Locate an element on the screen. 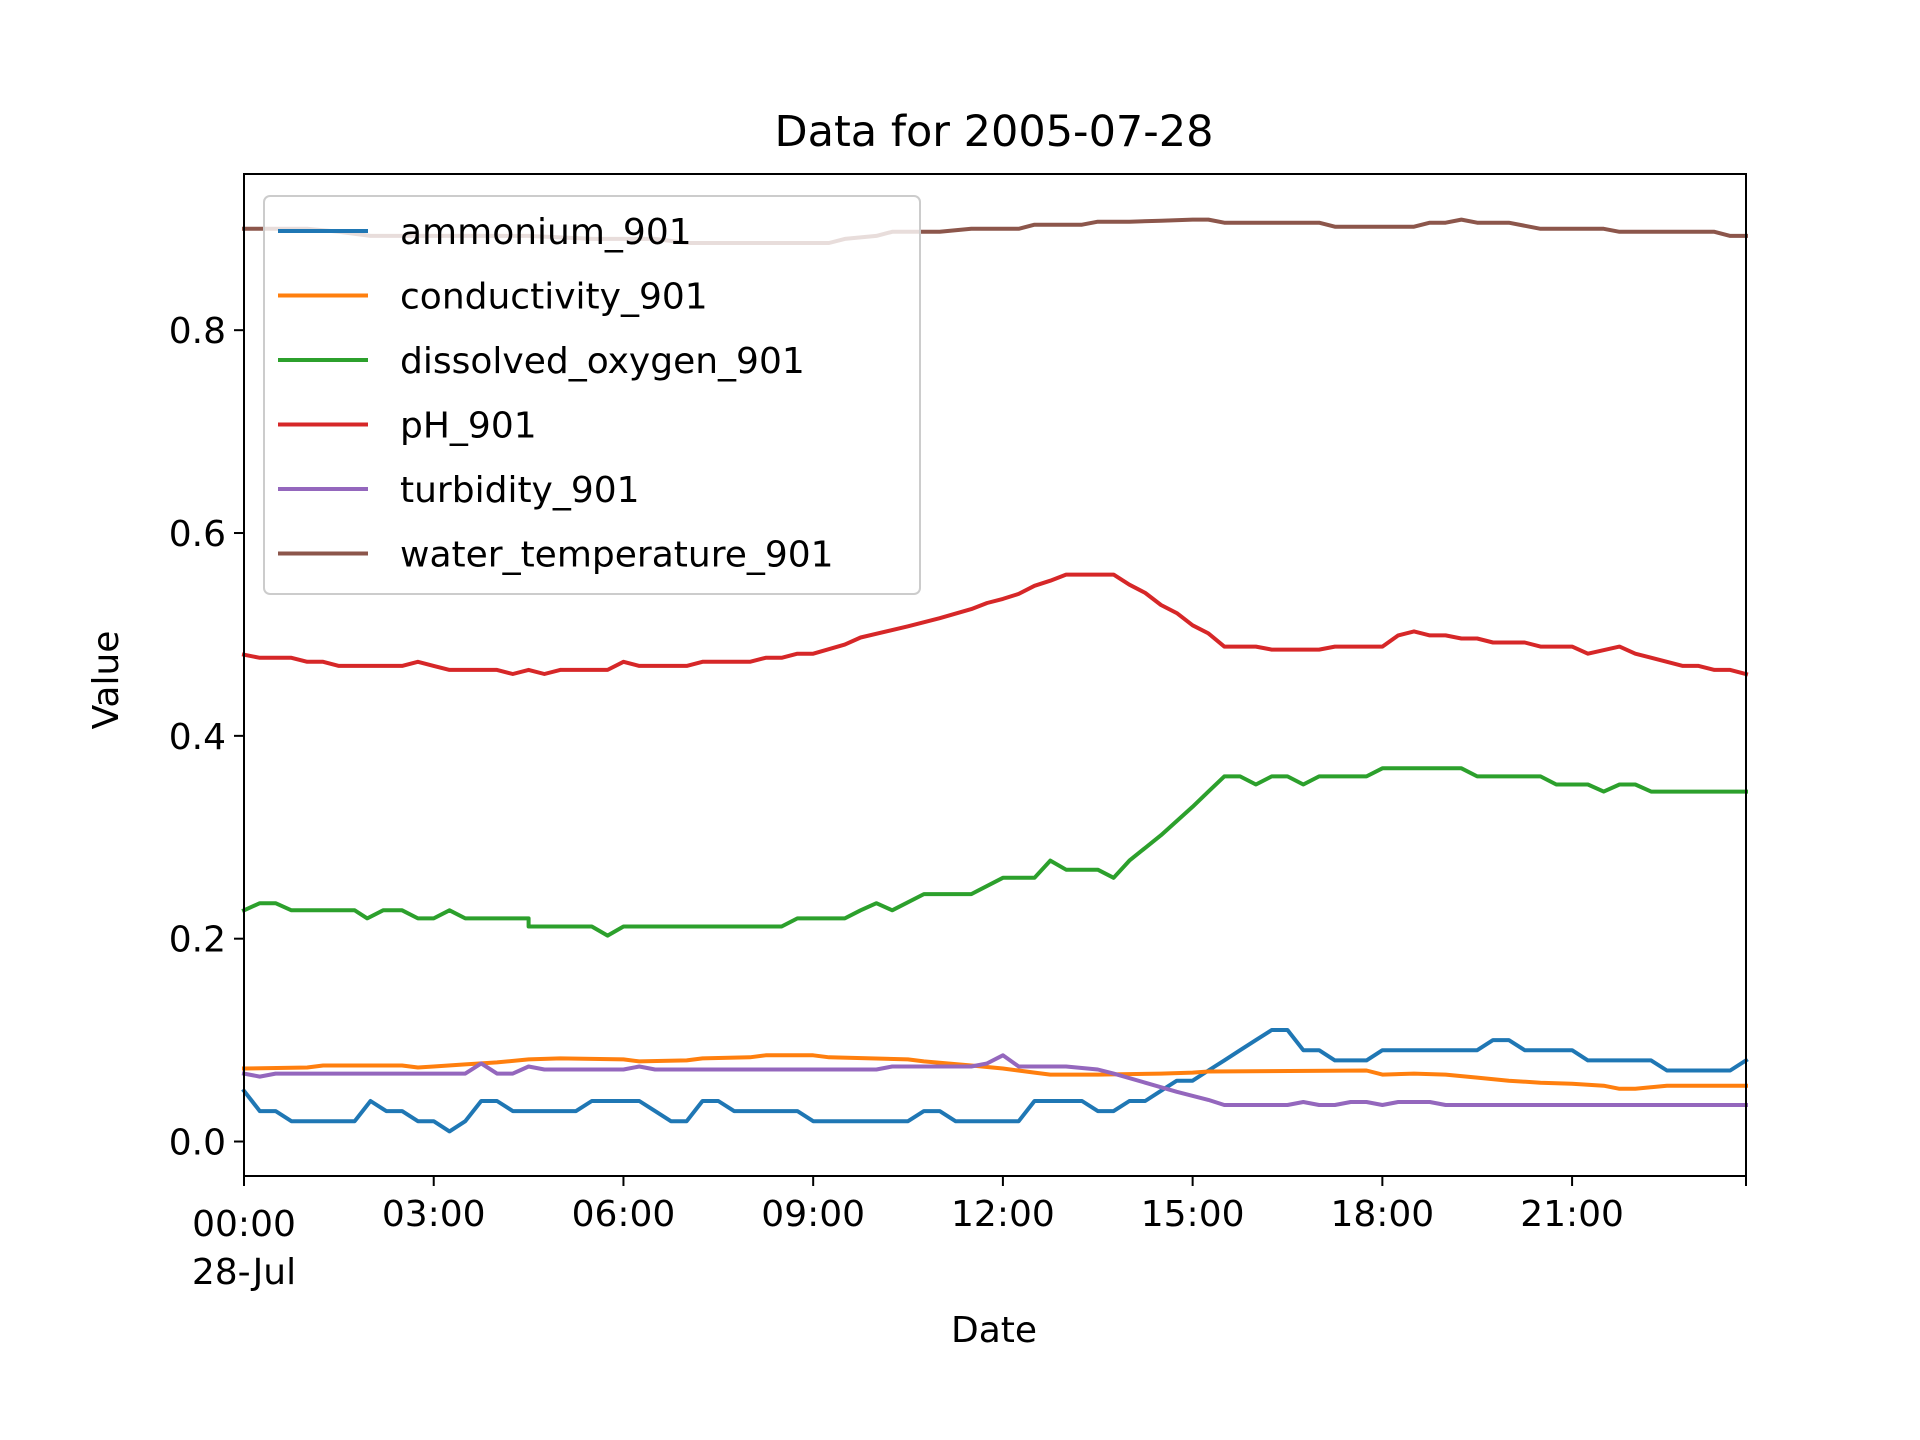 The image size is (1920, 1440). legend-label-ammonium_901: ammonium_901 is located at coordinates (546, 232).